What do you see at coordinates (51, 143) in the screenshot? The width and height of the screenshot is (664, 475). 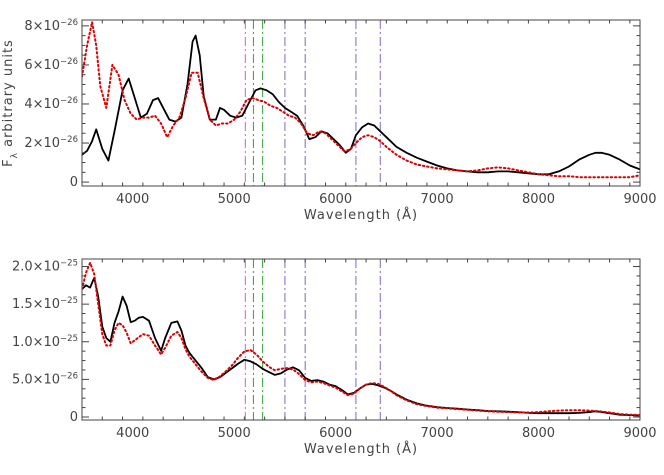 I see `y-tick-label: 2×10⁻²⁶` at bounding box center [51, 143].